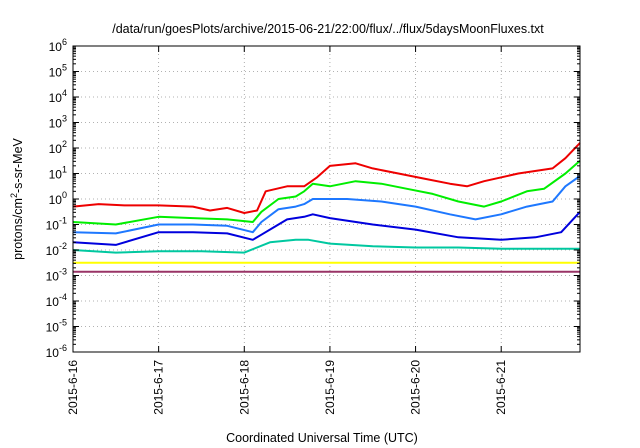  I want to click on y-tick-label: 10⁶, so click(58, 45).